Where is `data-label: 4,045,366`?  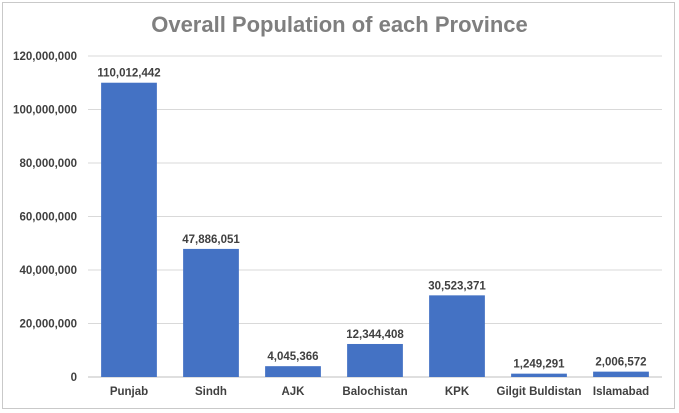
data-label: 4,045,366 is located at coordinates (292, 357).